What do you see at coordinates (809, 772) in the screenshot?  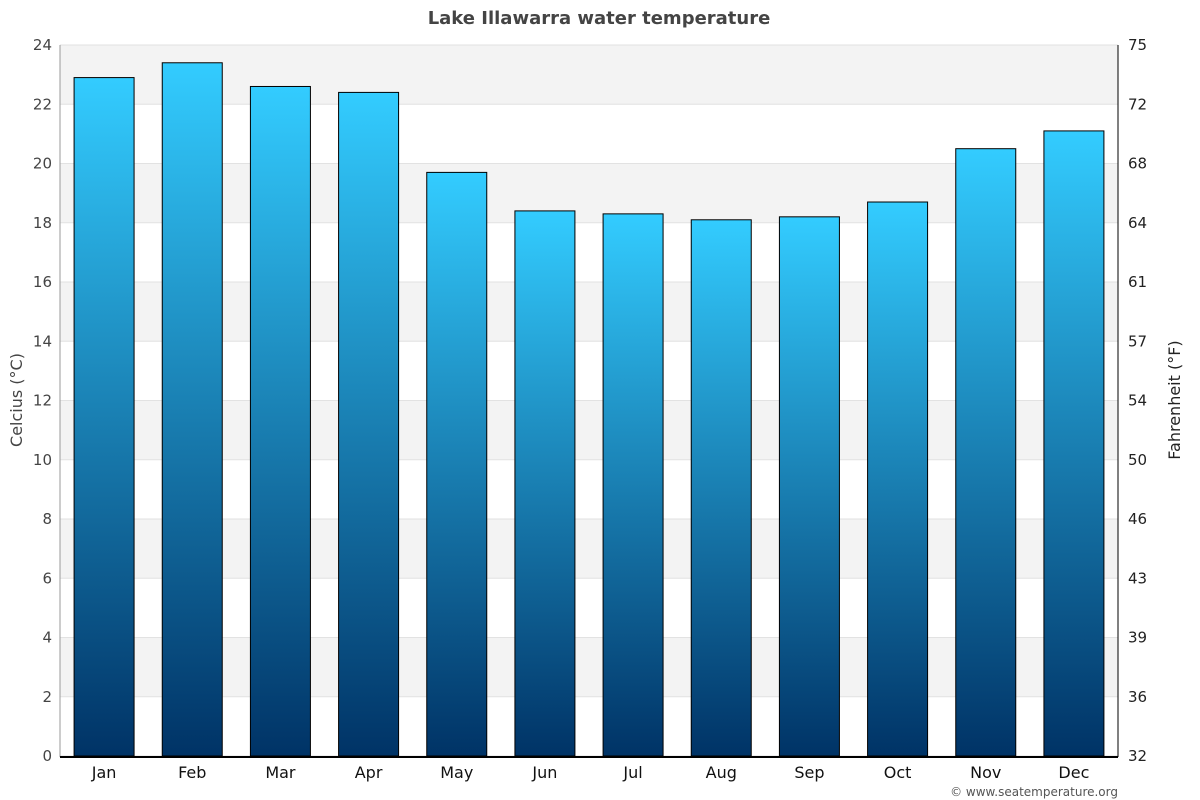 I see `x-tick-label: Sep` at bounding box center [809, 772].